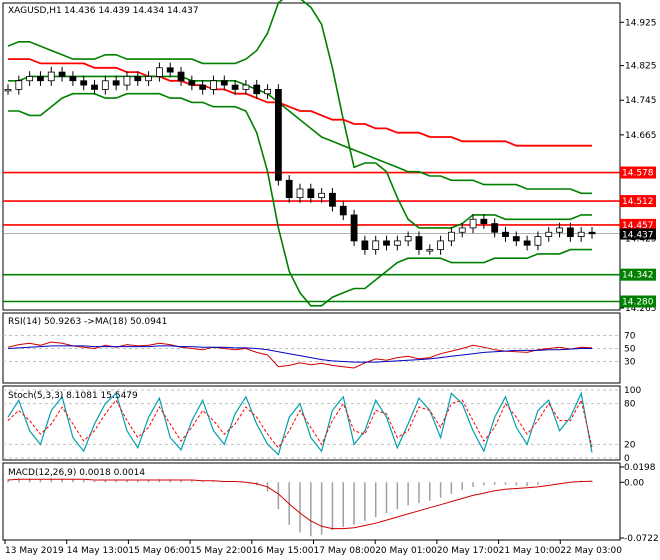 Image resolution: width=660 pixels, height=560 pixels. I want to click on macd-signal-line, so click(300, 504).